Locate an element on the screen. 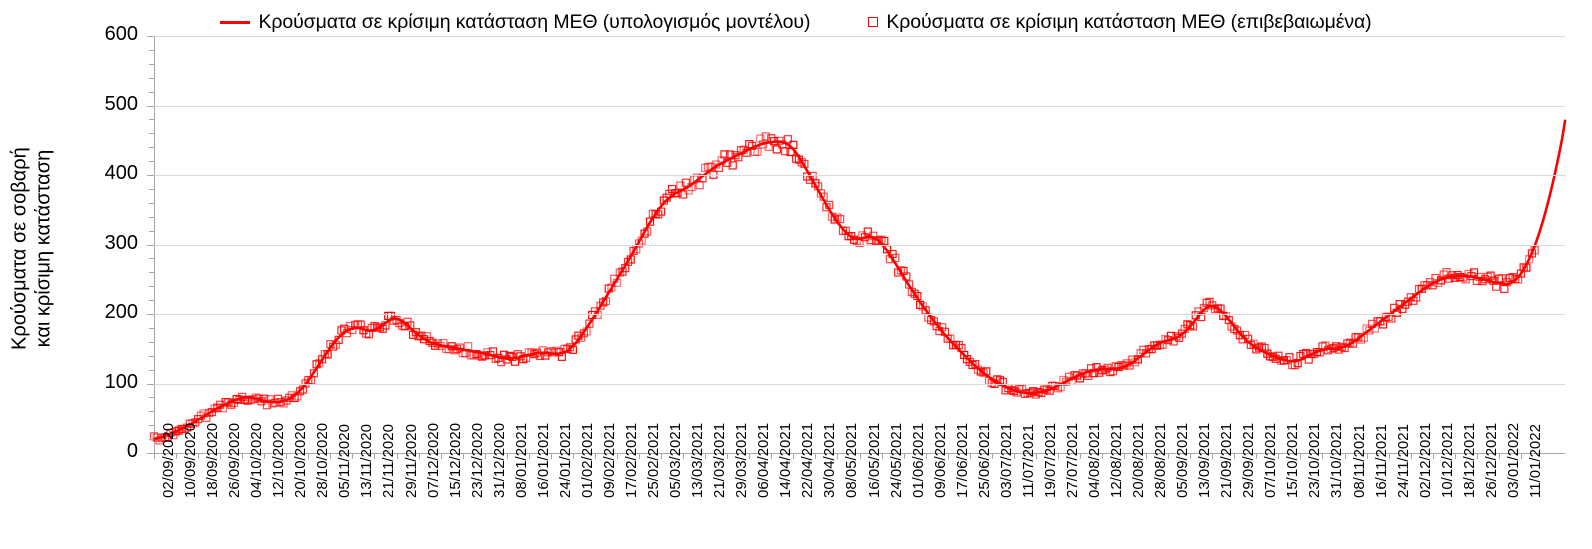 The height and width of the screenshot is (549, 1592). x-axis-label: 26/09/2020 is located at coordinates (235, 460).